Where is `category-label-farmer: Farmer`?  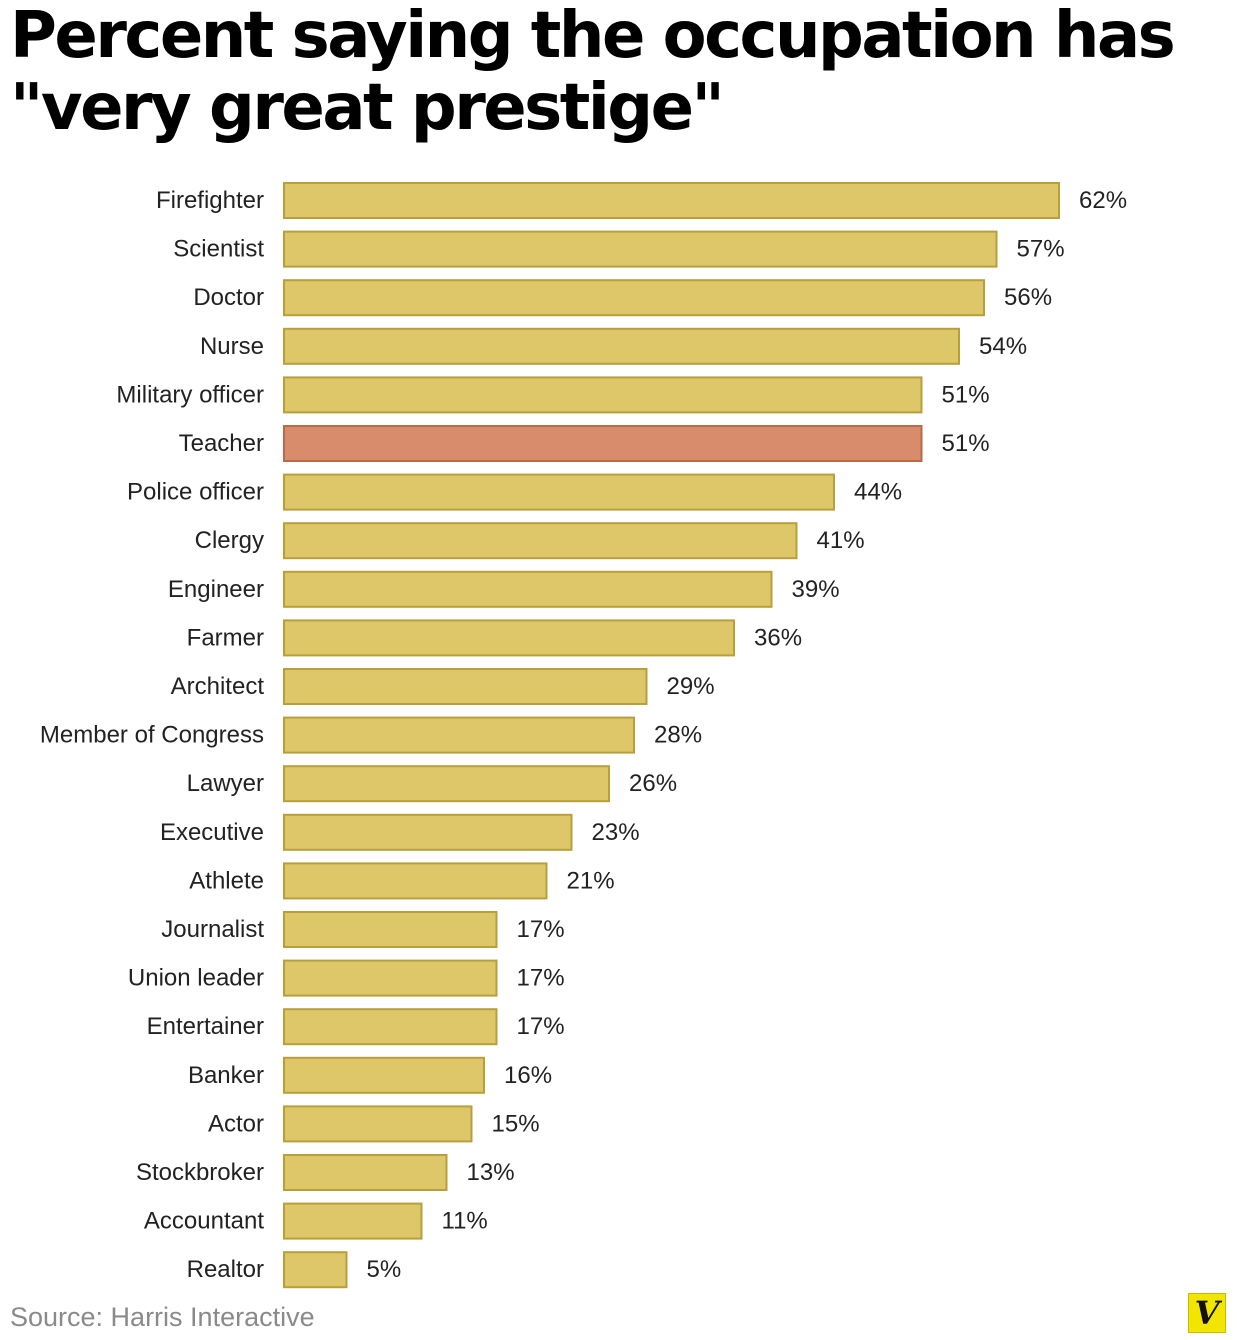
category-label-farmer: Farmer is located at coordinates (225, 637).